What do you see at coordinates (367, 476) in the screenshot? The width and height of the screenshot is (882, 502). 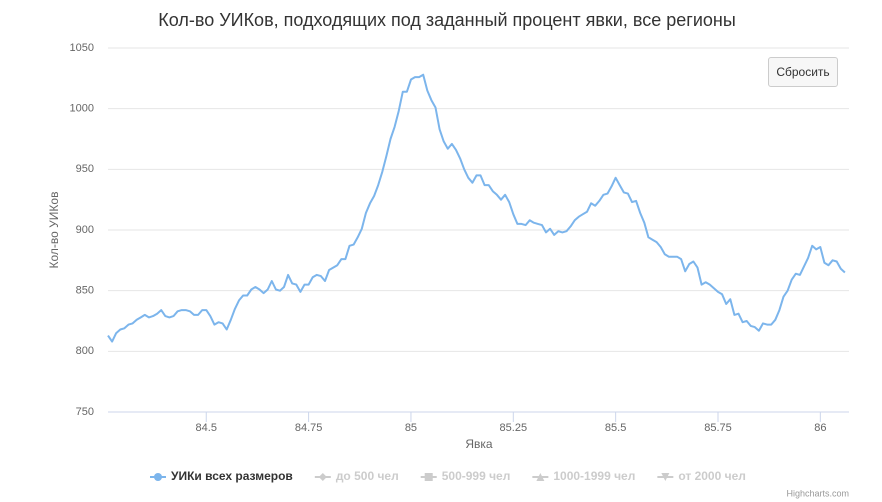 I see `legend-label: до 500 чел` at bounding box center [367, 476].